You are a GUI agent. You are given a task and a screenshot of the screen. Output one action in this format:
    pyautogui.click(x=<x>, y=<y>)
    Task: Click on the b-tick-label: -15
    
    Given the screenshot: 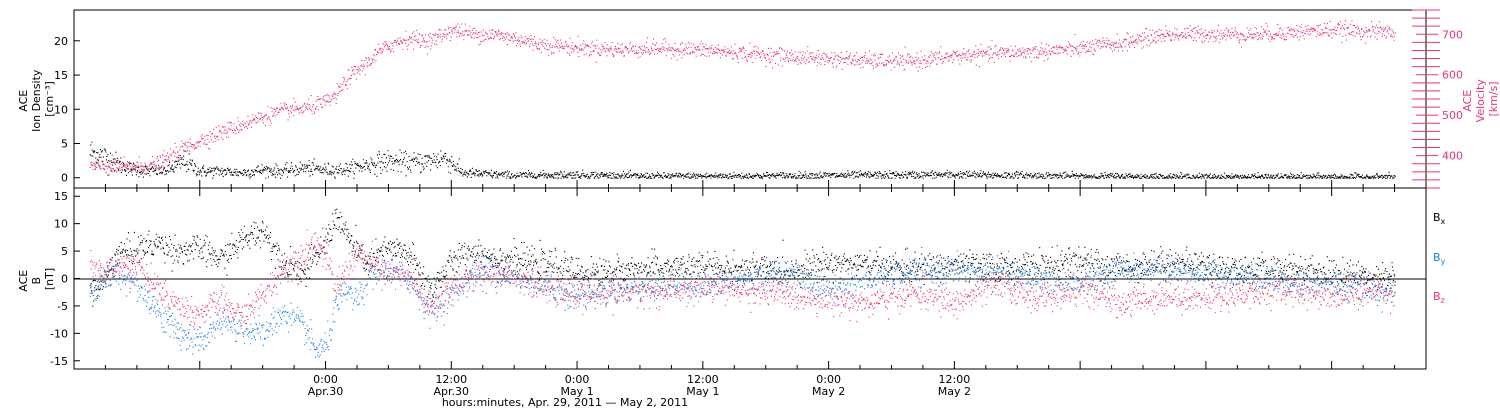 What is the action you would take?
    pyautogui.click(x=59, y=361)
    